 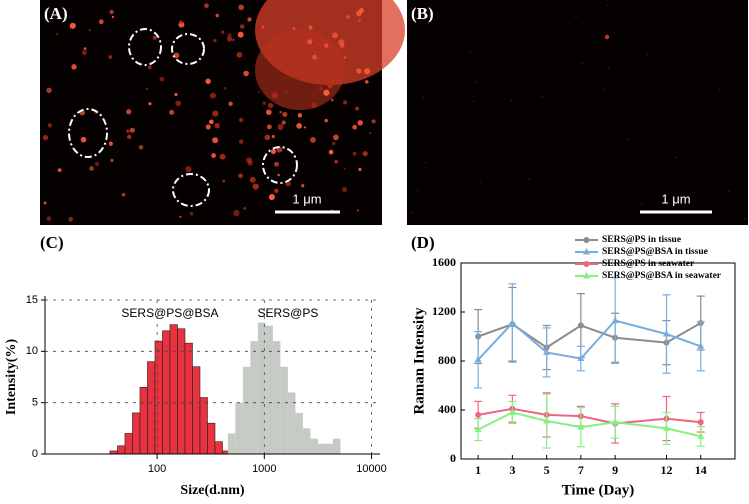 What do you see at coordinates (478, 470) in the screenshot?
I see `x-tick-label: 1` at bounding box center [478, 470].